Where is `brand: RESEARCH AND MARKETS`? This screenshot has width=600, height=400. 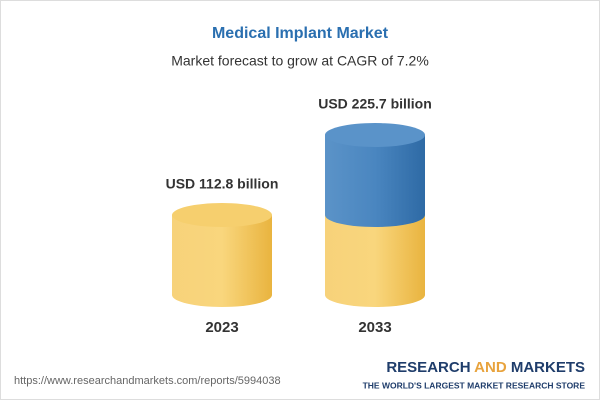 brand: RESEARCH AND MARKETS is located at coordinates (485, 367).